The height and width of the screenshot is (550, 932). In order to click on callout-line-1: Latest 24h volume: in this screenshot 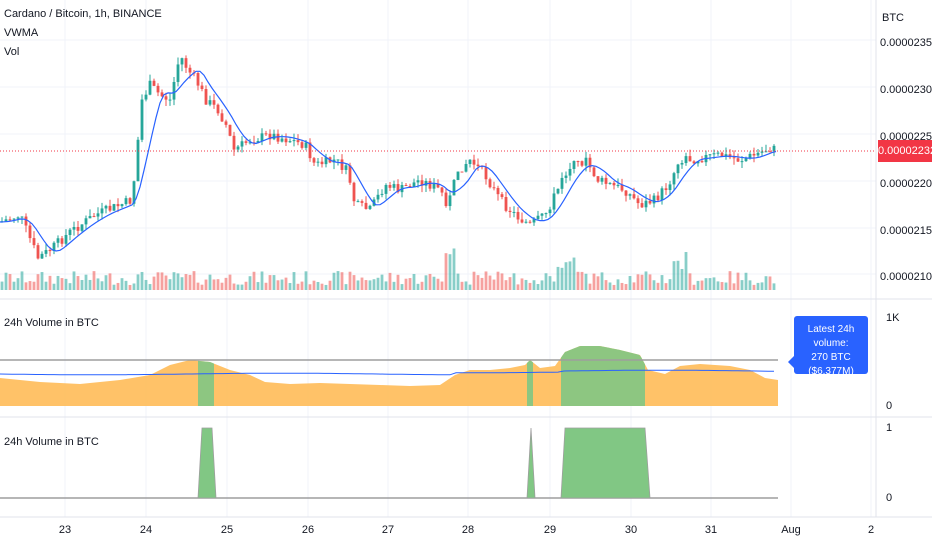, I will do `click(831, 336)`.